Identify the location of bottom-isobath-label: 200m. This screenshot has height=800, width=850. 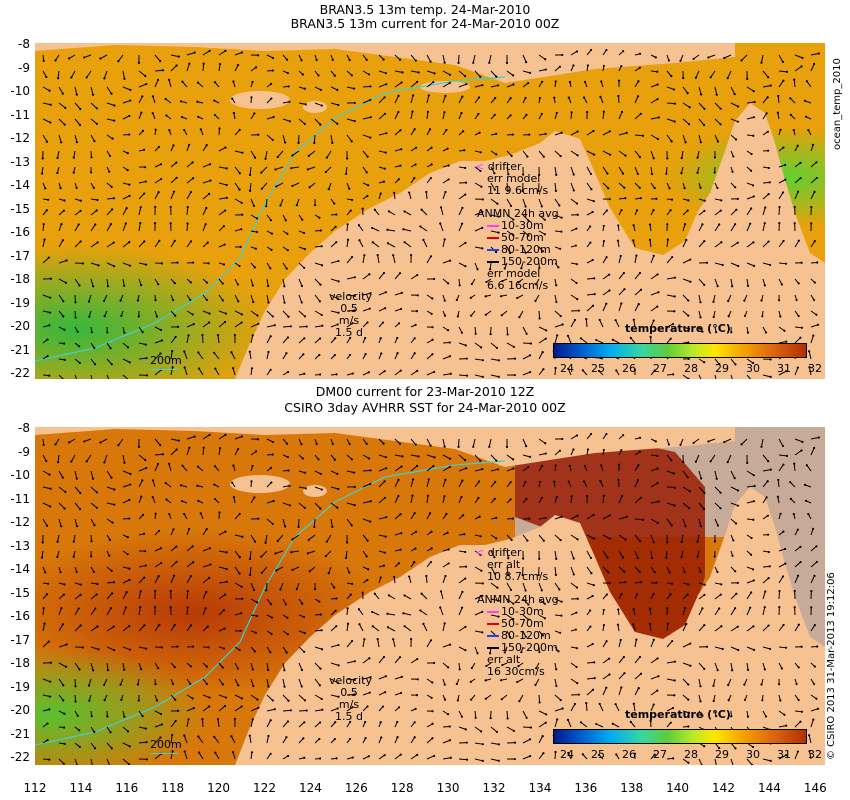
(166, 744).